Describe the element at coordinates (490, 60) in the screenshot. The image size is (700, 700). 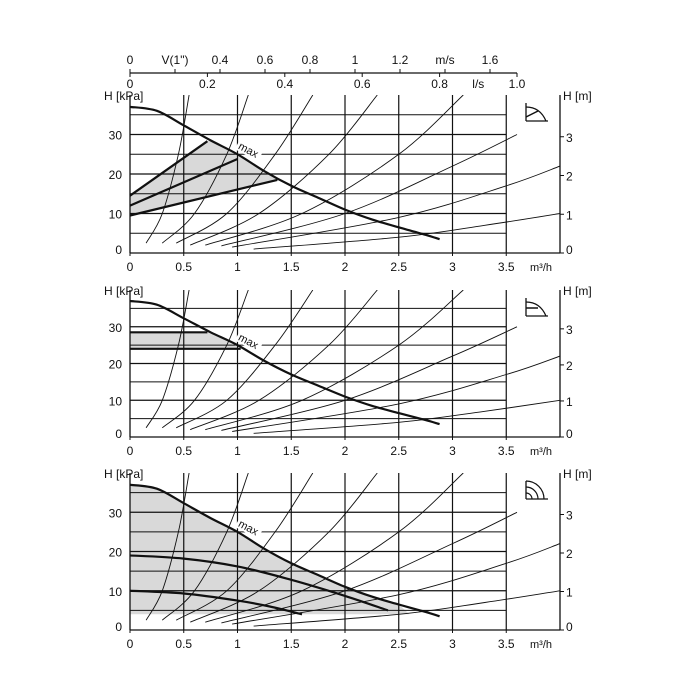
I see `velocity-tick-label: 1.6` at that location.